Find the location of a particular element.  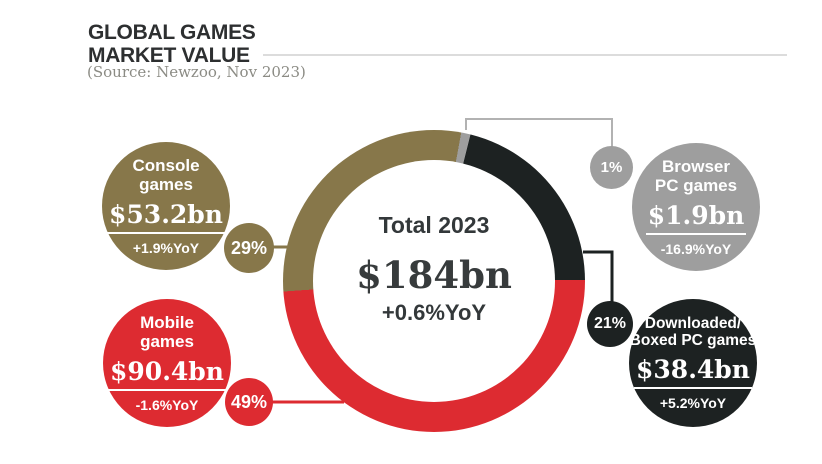

bubble-console-name-line1: Console is located at coordinates (166, 165).